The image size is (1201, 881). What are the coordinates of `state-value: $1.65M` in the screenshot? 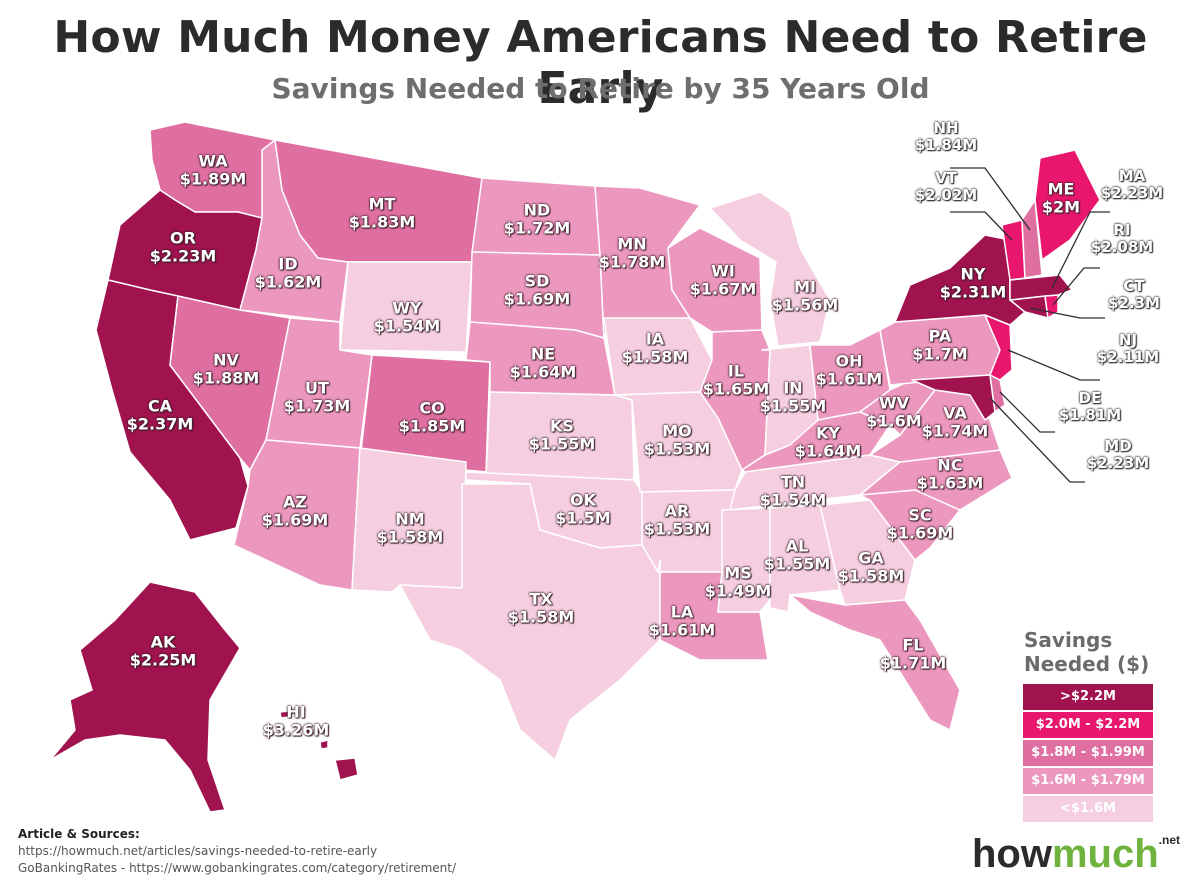 It's located at (736, 388).